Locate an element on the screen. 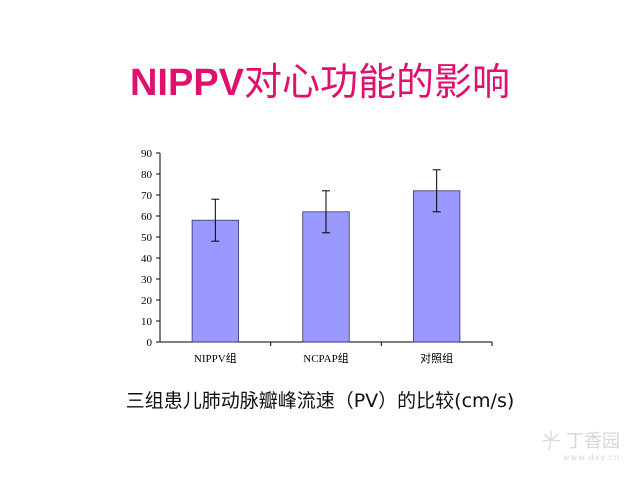 The width and height of the screenshot is (640, 480). y-tick-label: 30 is located at coordinates (147, 280).